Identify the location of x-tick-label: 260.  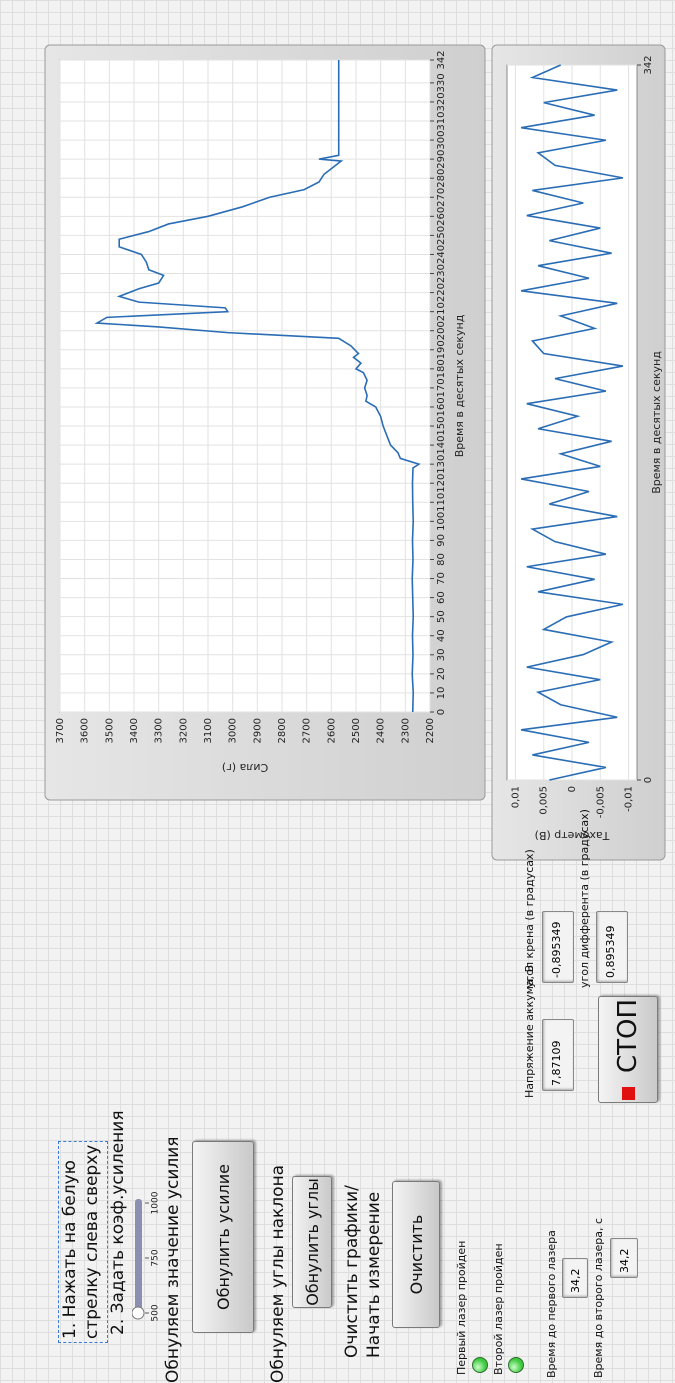
(441, 216).